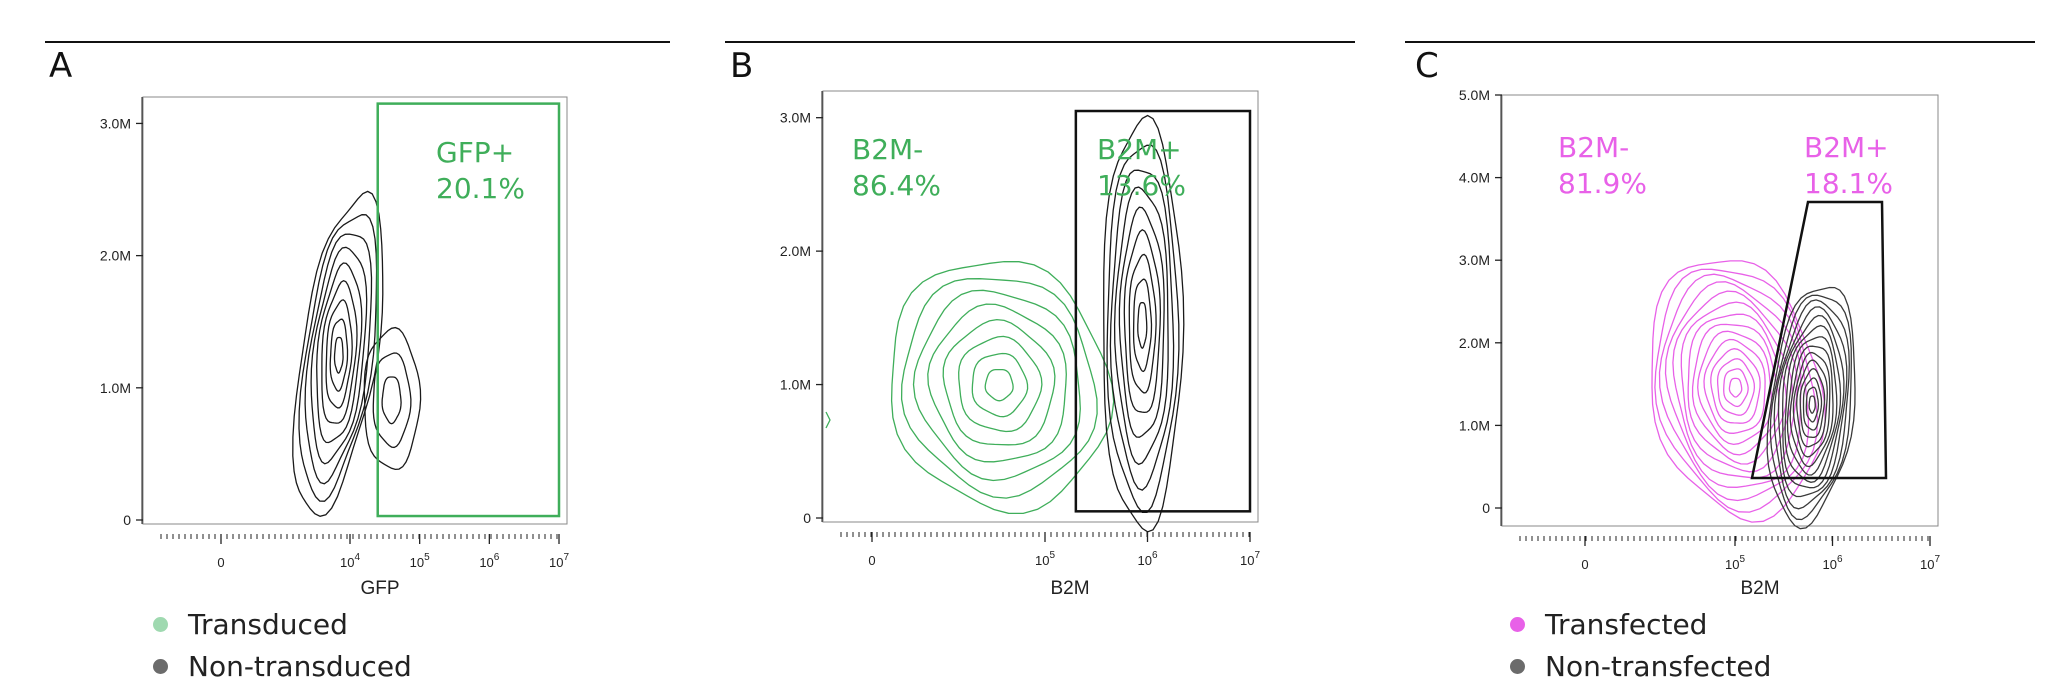 Image resolution: width=2050 pixels, height=687 pixels. I want to click on y-tick-label-a: 2.0M, so click(115, 256).